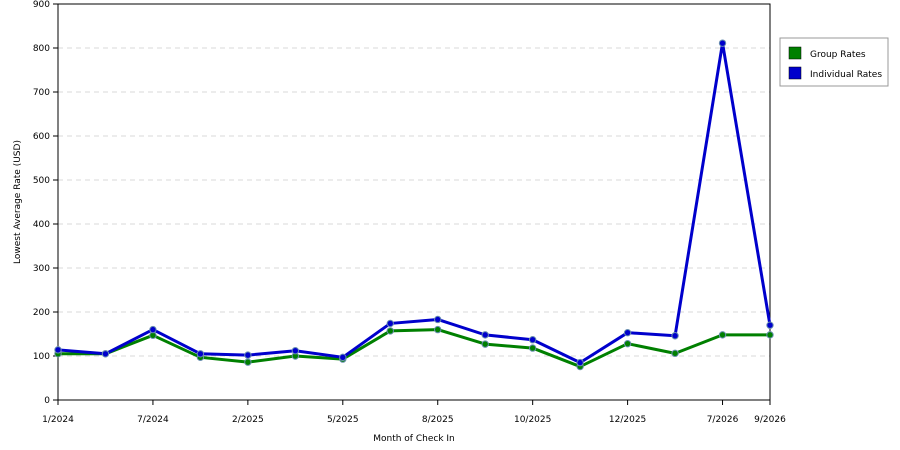  What do you see at coordinates (414, 439) in the screenshot?
I see `x-axis-title: Month of Check In` at bounding box center [414, 439].